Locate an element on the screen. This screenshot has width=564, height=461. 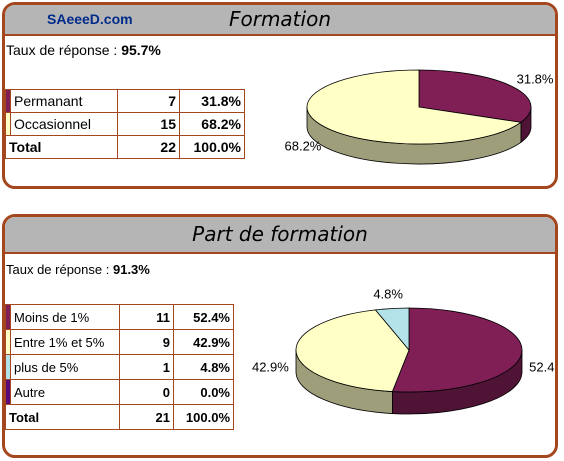
response-rate-value: 91.3% is located at coordinates (131, 269).